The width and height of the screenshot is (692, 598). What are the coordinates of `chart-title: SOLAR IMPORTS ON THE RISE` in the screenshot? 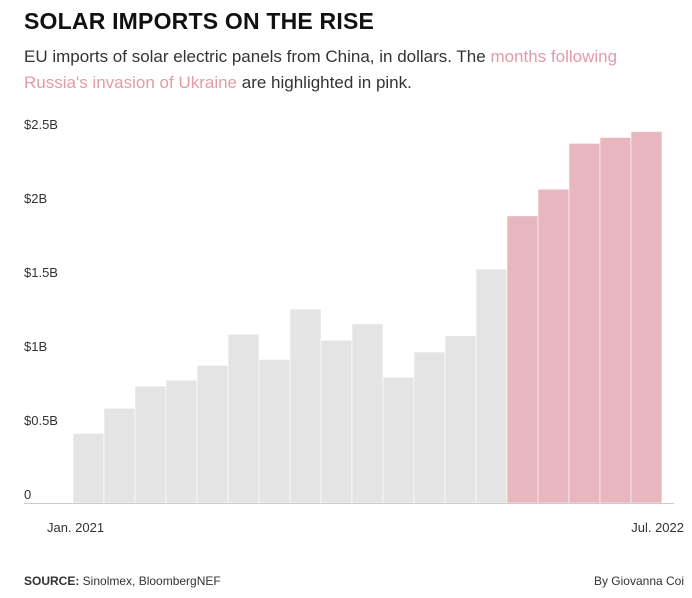 It's located at (199, 21).